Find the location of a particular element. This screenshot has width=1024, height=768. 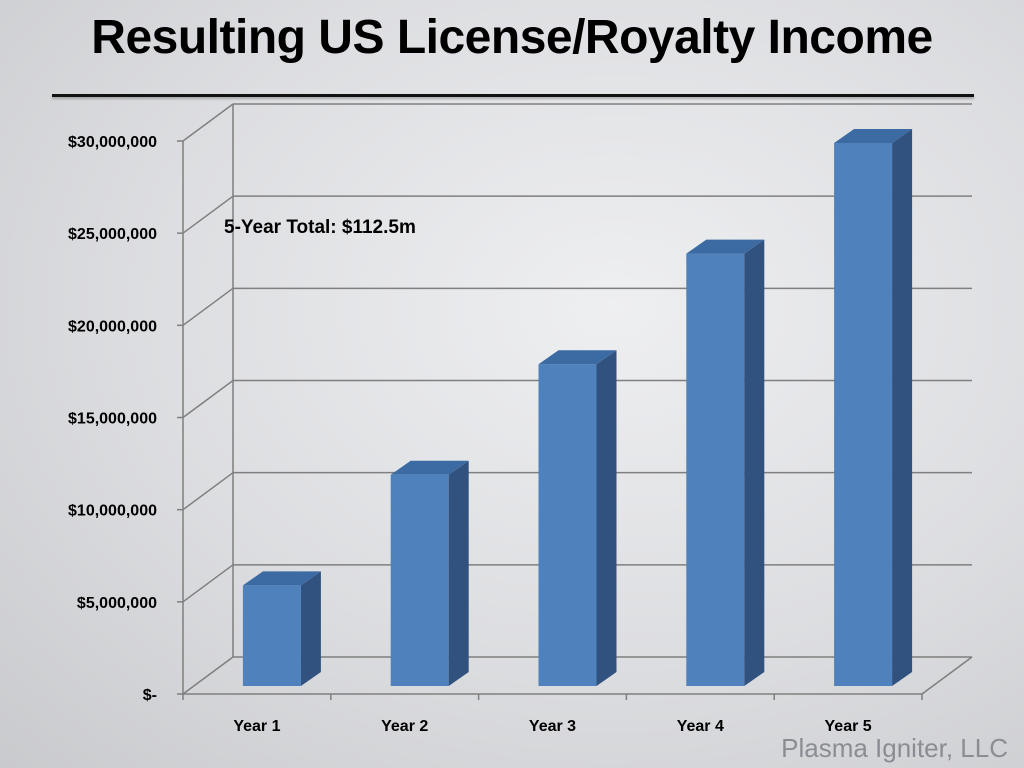

y-tick-label: $5,000,000 is located at coordinates (117, 603).